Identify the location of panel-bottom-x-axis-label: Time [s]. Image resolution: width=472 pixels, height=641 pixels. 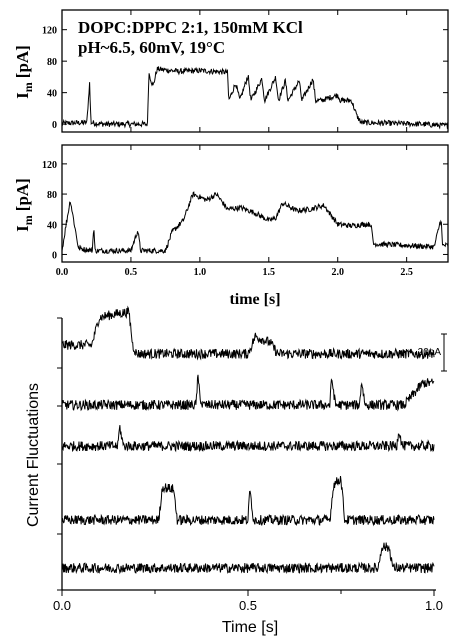
(250, 627).